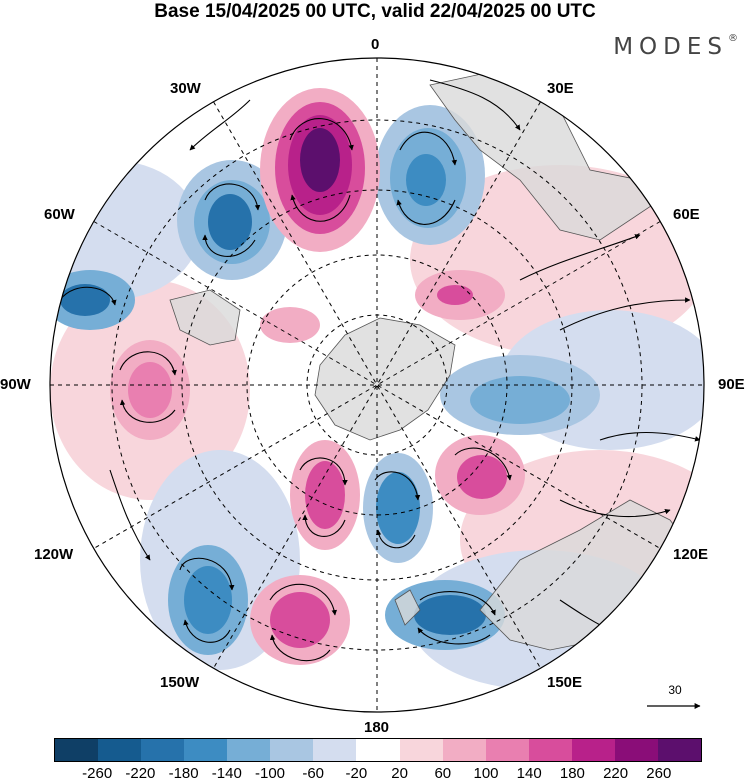  I want to click on lon-label-30e: 30E, so click(560, 88).